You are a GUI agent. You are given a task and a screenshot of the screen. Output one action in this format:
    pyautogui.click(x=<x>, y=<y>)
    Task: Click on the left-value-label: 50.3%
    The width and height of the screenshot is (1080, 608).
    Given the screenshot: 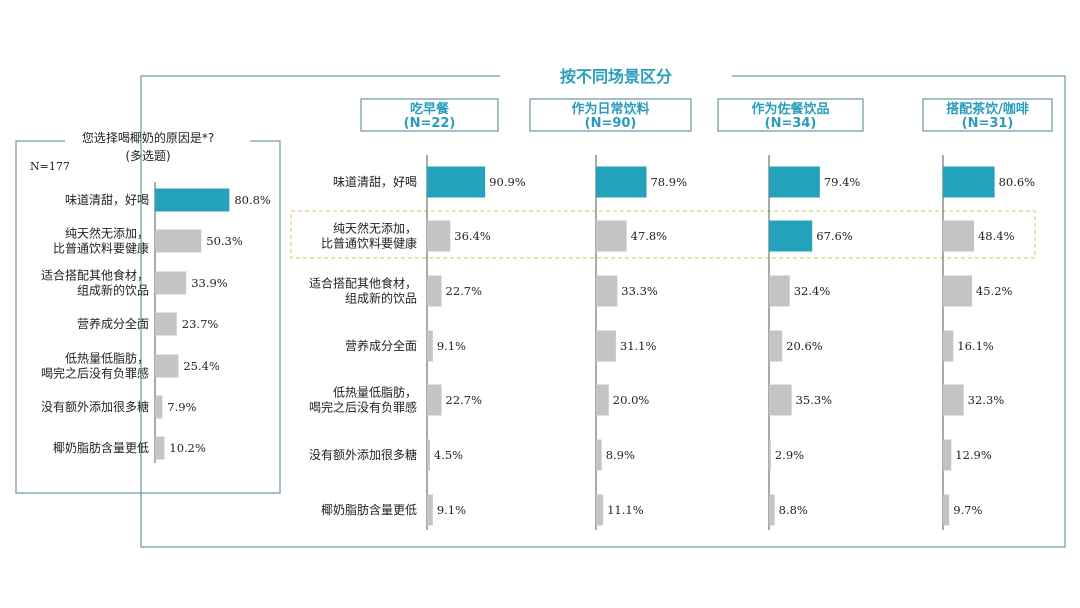 What is the action you would take?
    pyautogui.click(x=224, y=241)
    